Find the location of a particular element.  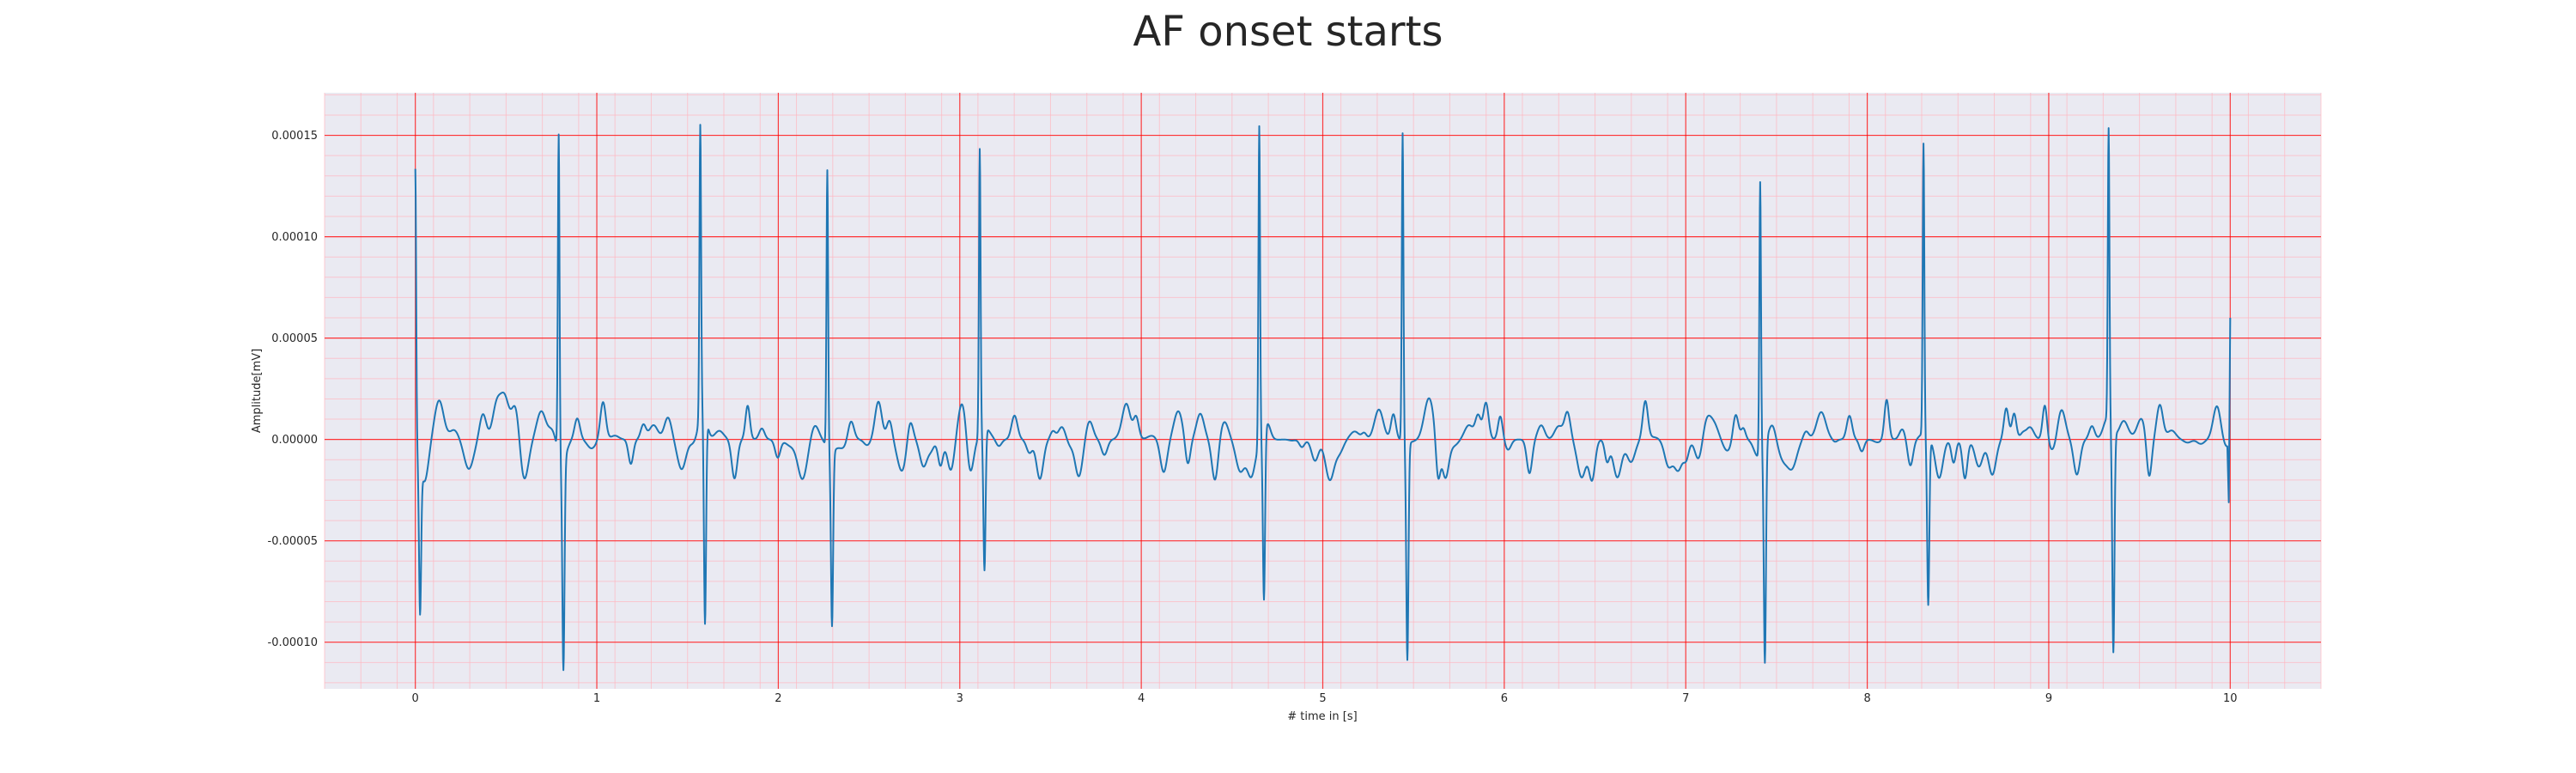

chart-title: AF onset starts is located at coordinates (1288, 32).